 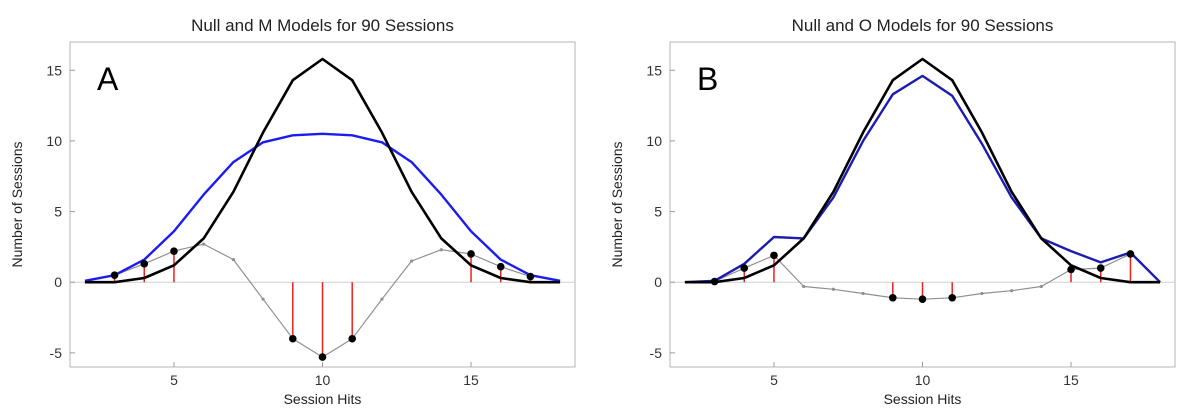 What do you see at coordinates (322, 207) in the screenshot?
I see `alt-model-line` at bounding box center [322, 207].